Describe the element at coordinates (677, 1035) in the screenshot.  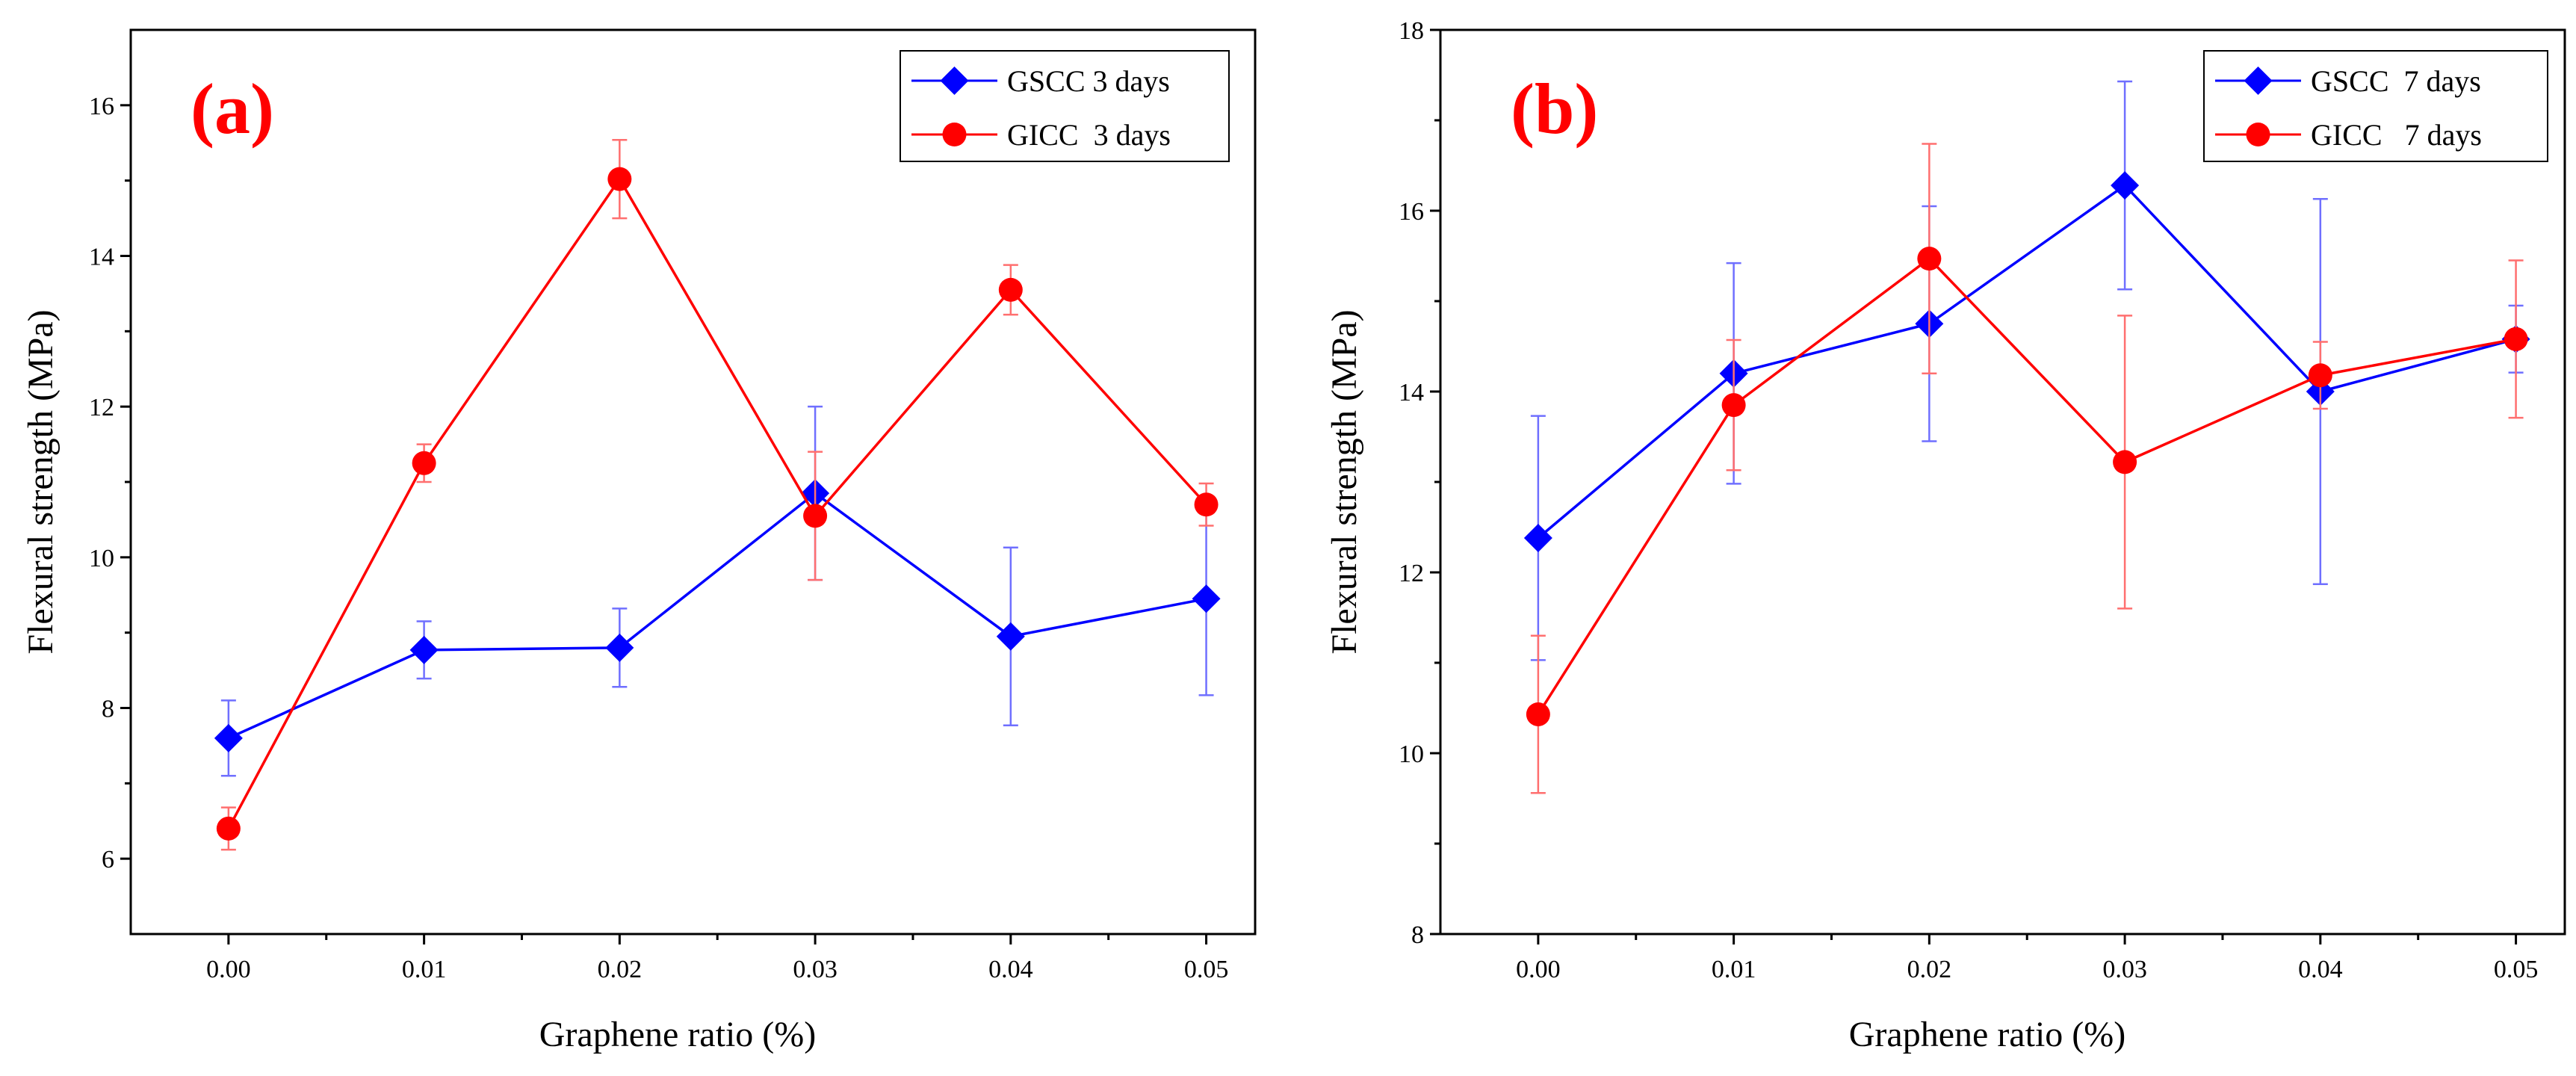
I see `x-axis-title-a: Graphene ratio (%)` at that location.